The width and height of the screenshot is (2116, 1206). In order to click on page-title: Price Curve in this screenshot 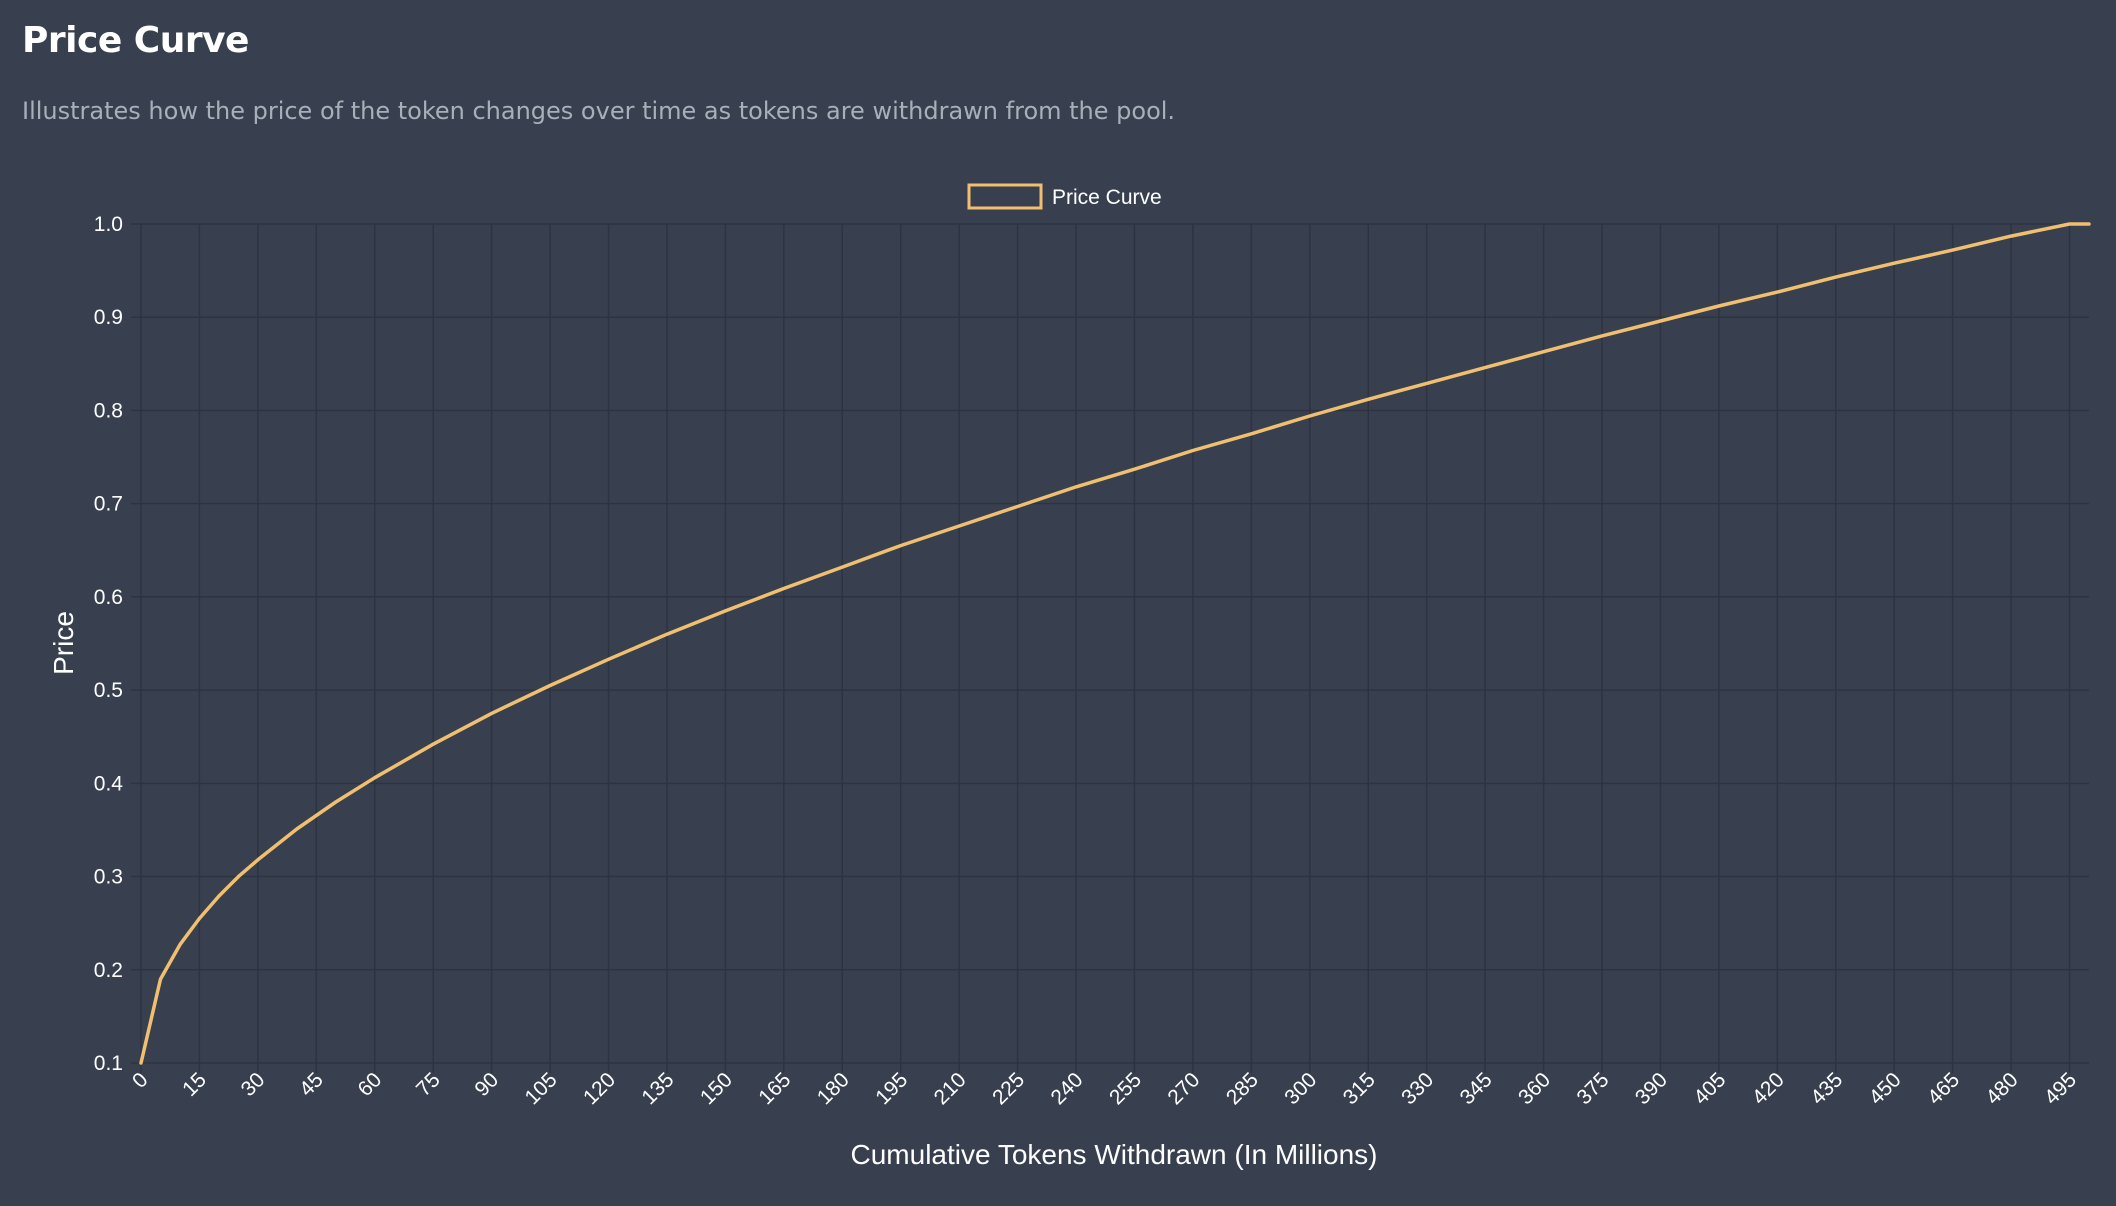, I will do `click(135, 40)`.